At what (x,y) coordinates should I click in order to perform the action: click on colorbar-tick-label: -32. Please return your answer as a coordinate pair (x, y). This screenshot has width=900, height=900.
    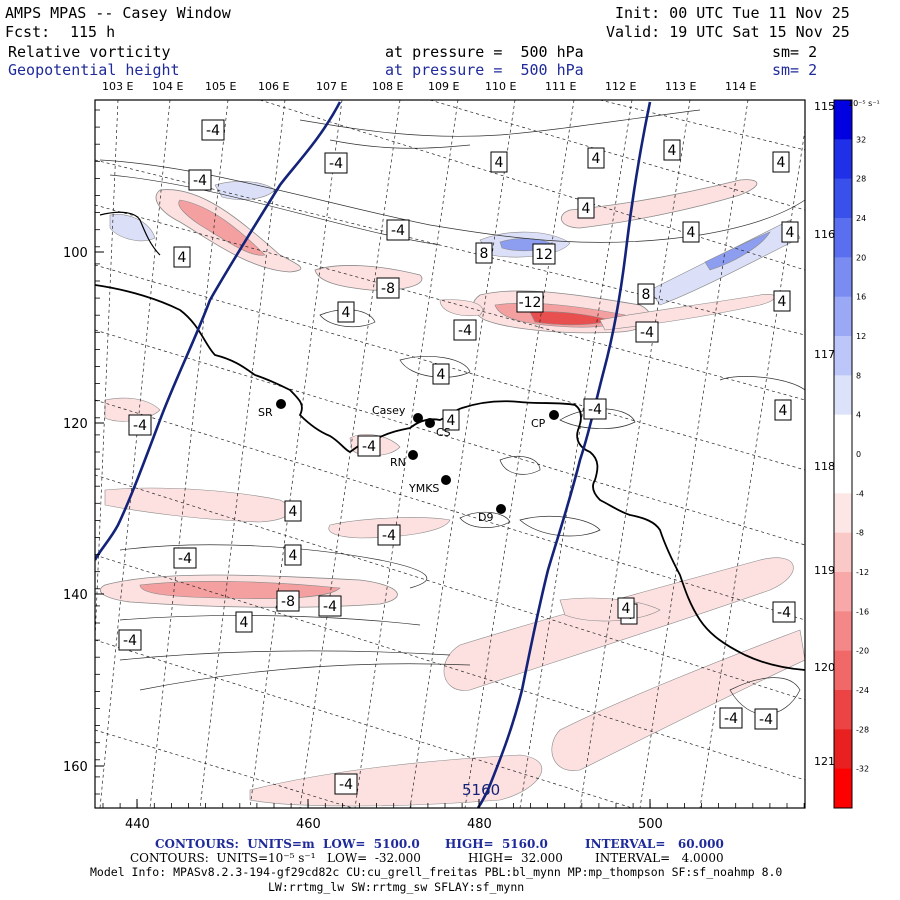
    Looking at the image, I should click on (862, 769).